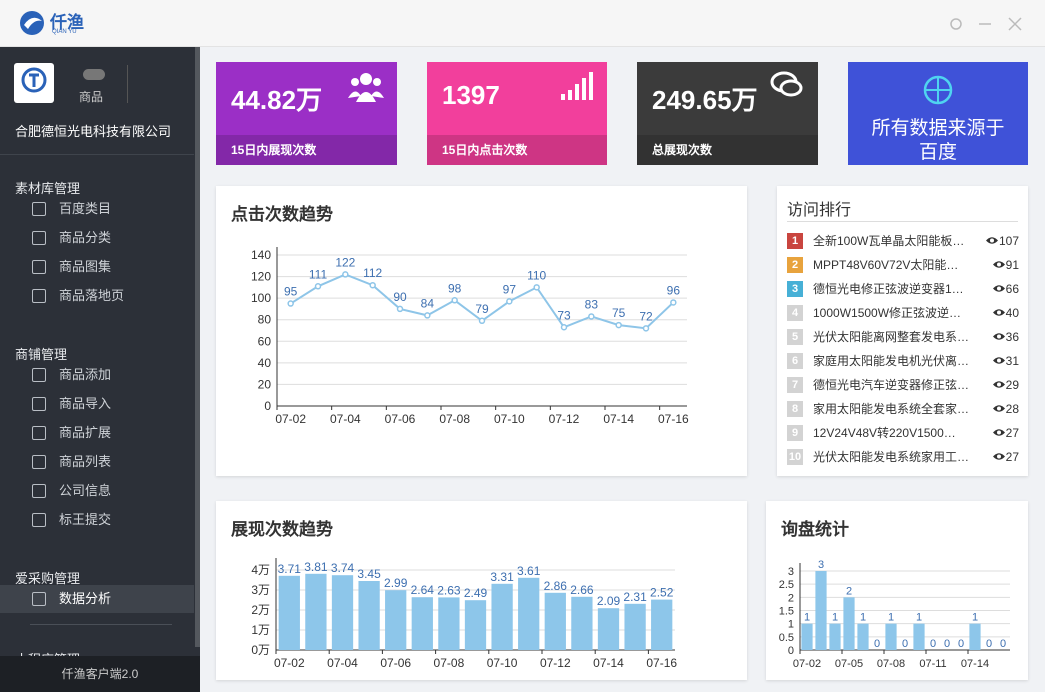 The width and height of the screenshot is (1045, 692). Describe the element at coordinates (727, 150) in the screenshot. I see `stat-label: 总展现次数` at that location.